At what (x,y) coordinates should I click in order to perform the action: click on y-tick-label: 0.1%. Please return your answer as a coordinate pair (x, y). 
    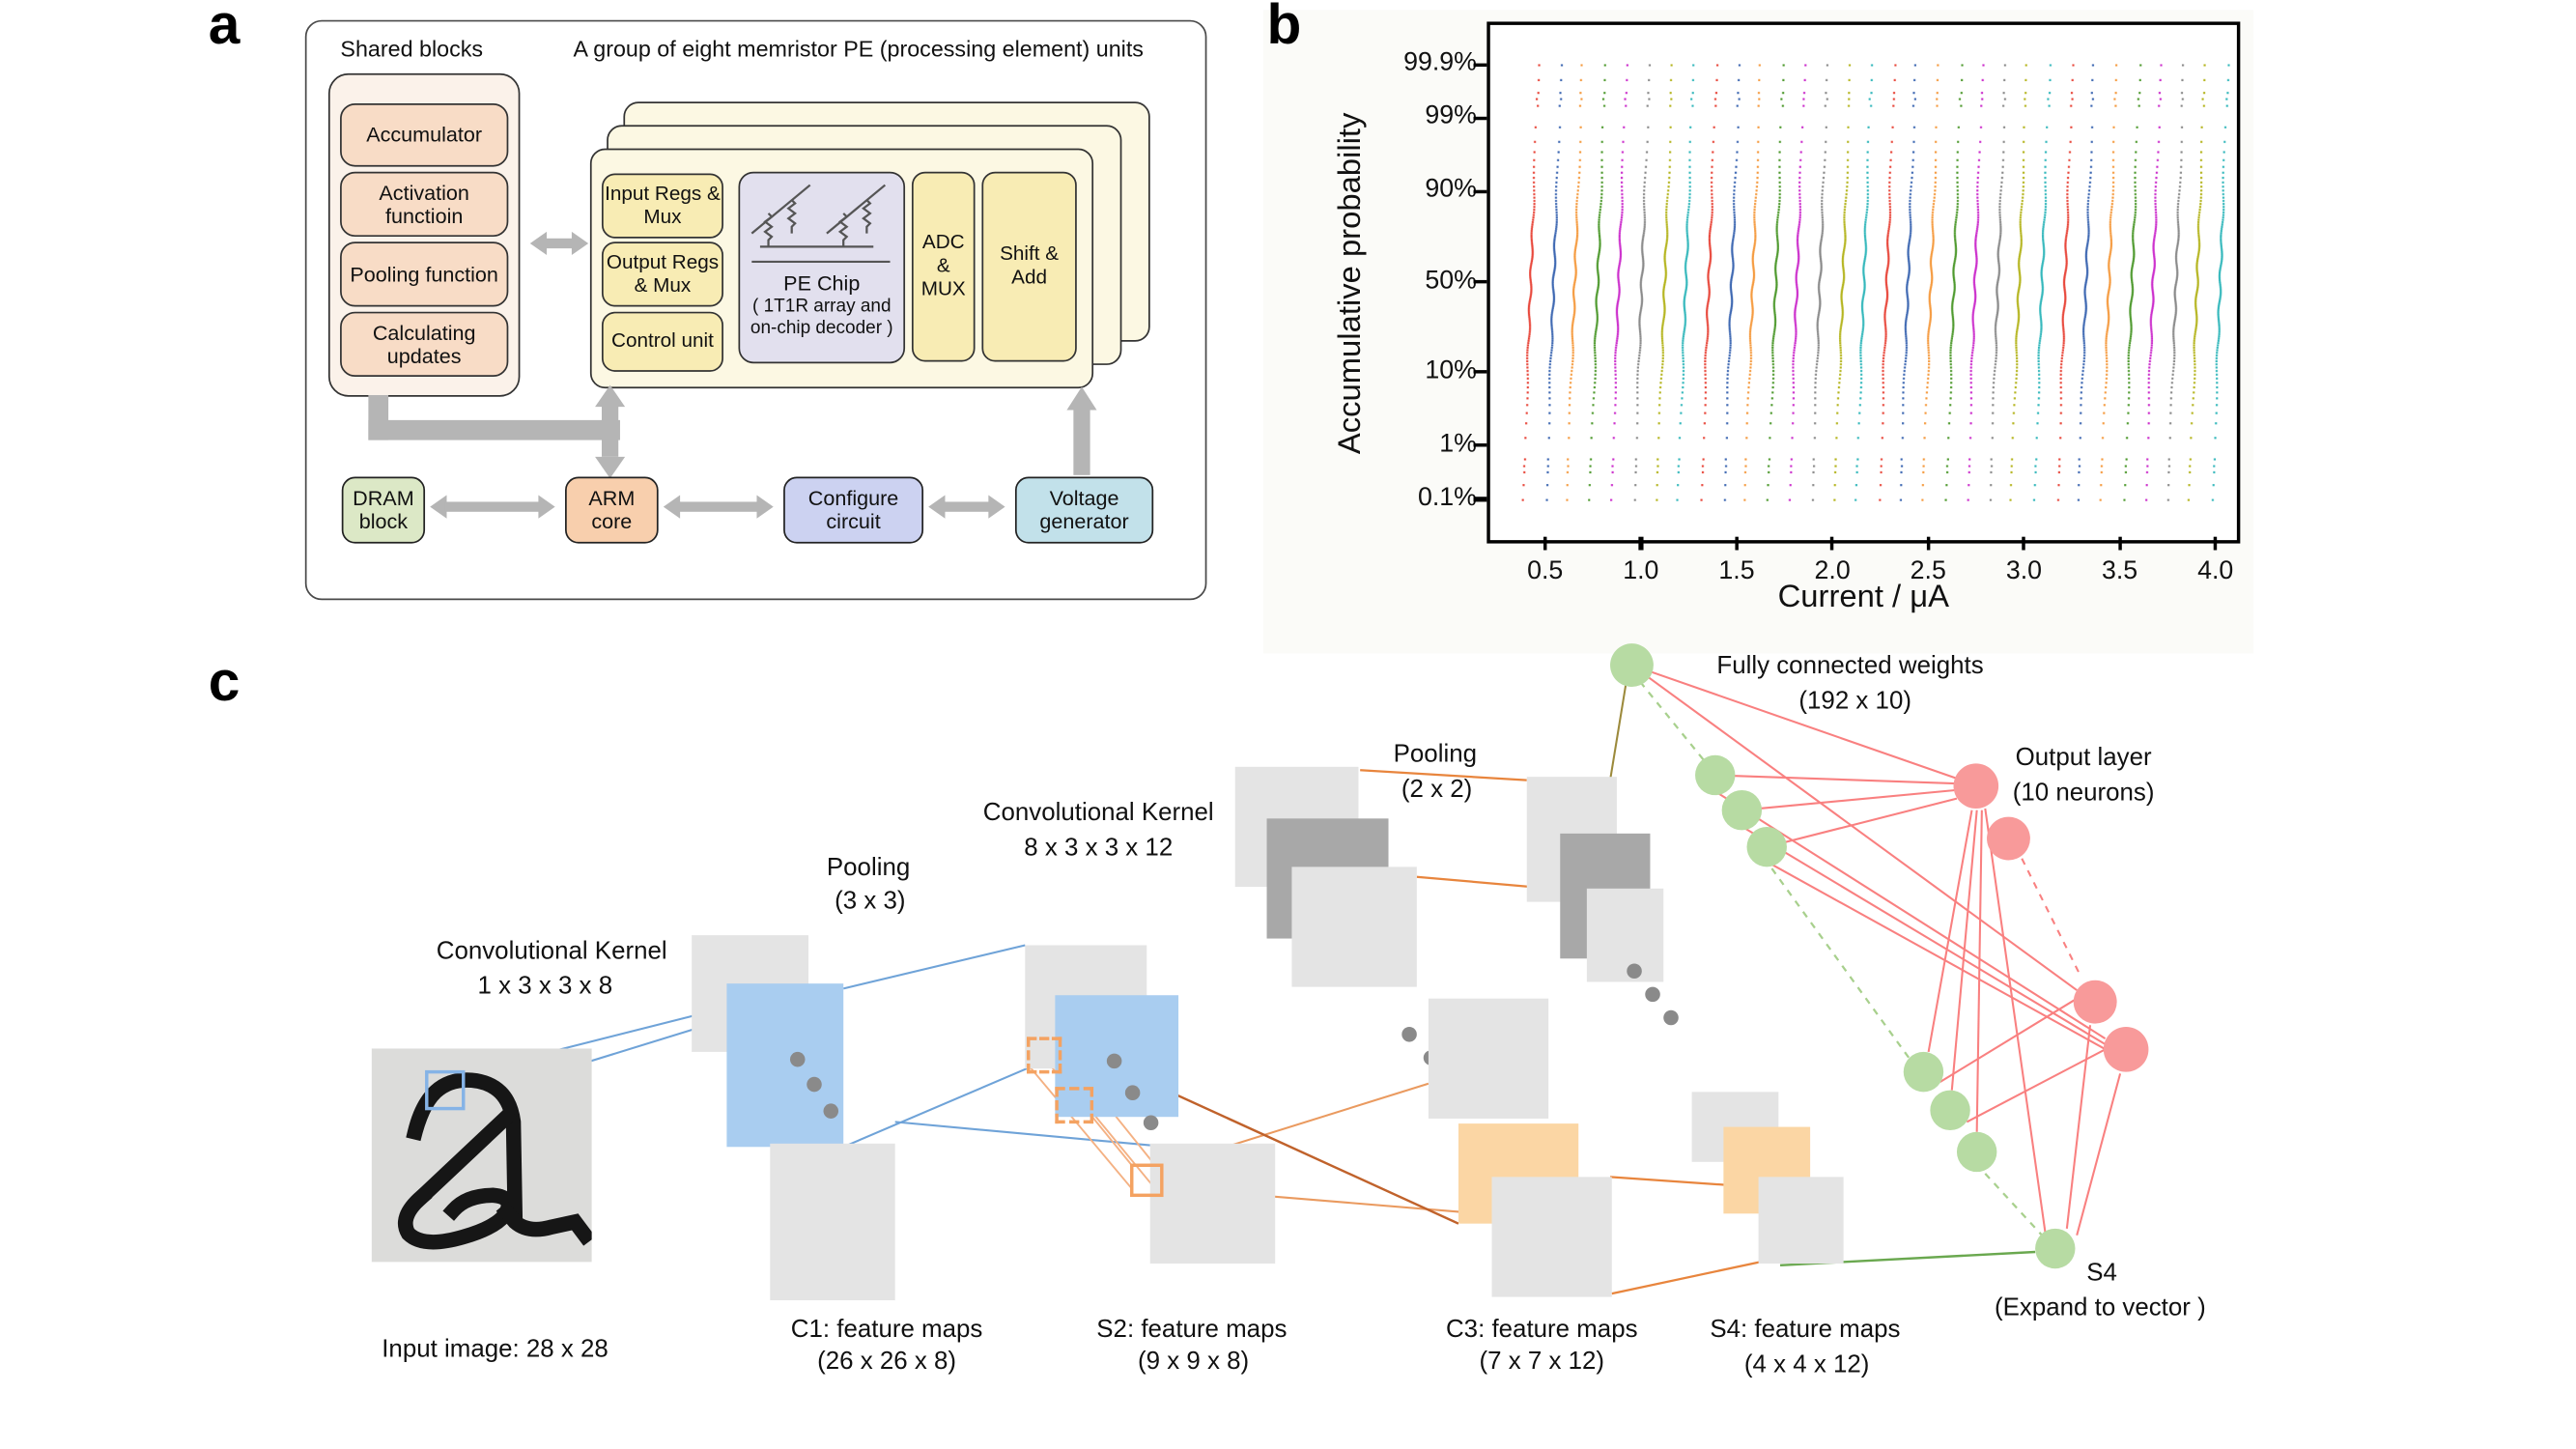
    Looking at the image, I should click on (1447, 497).